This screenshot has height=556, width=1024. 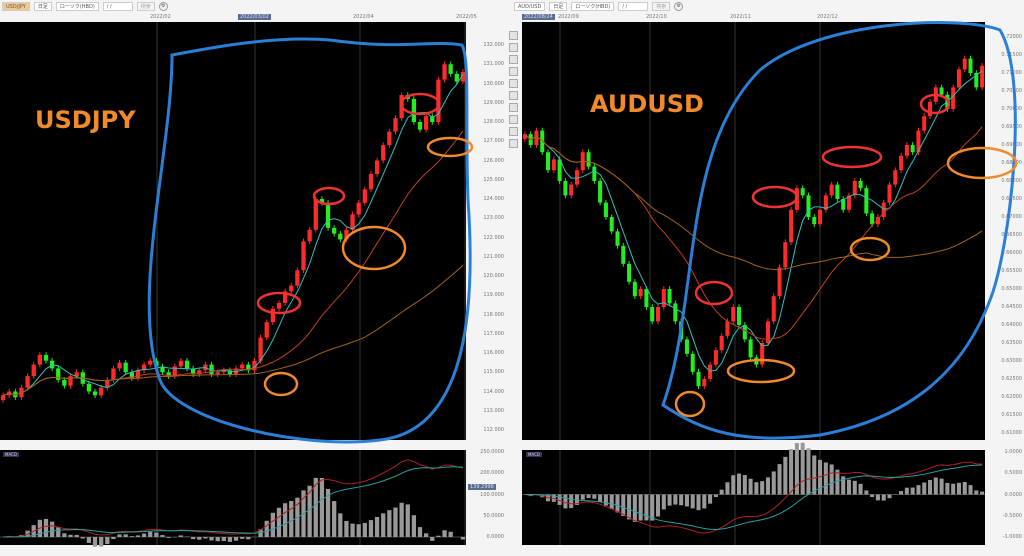 What do you see at coordinates (493, 45) in the screenshot?
I see `axis-tick-label: 132.000` at bounding box center [493, 45].